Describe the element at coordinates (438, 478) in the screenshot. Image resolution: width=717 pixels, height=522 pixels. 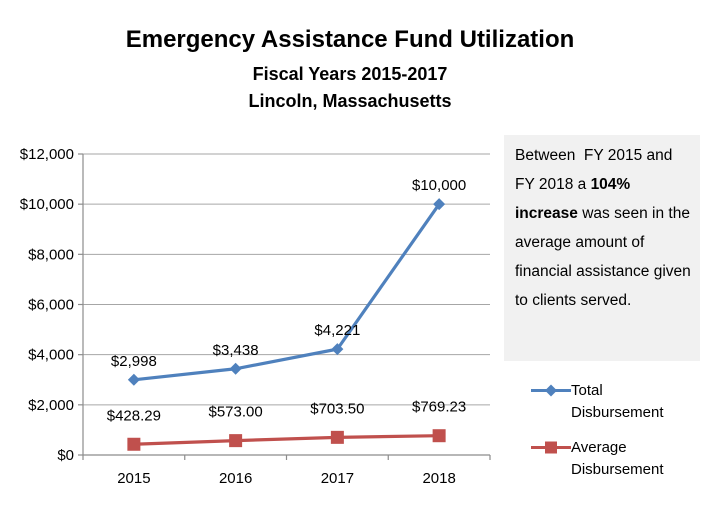
I see `x-tick-label: 2018` at that location.